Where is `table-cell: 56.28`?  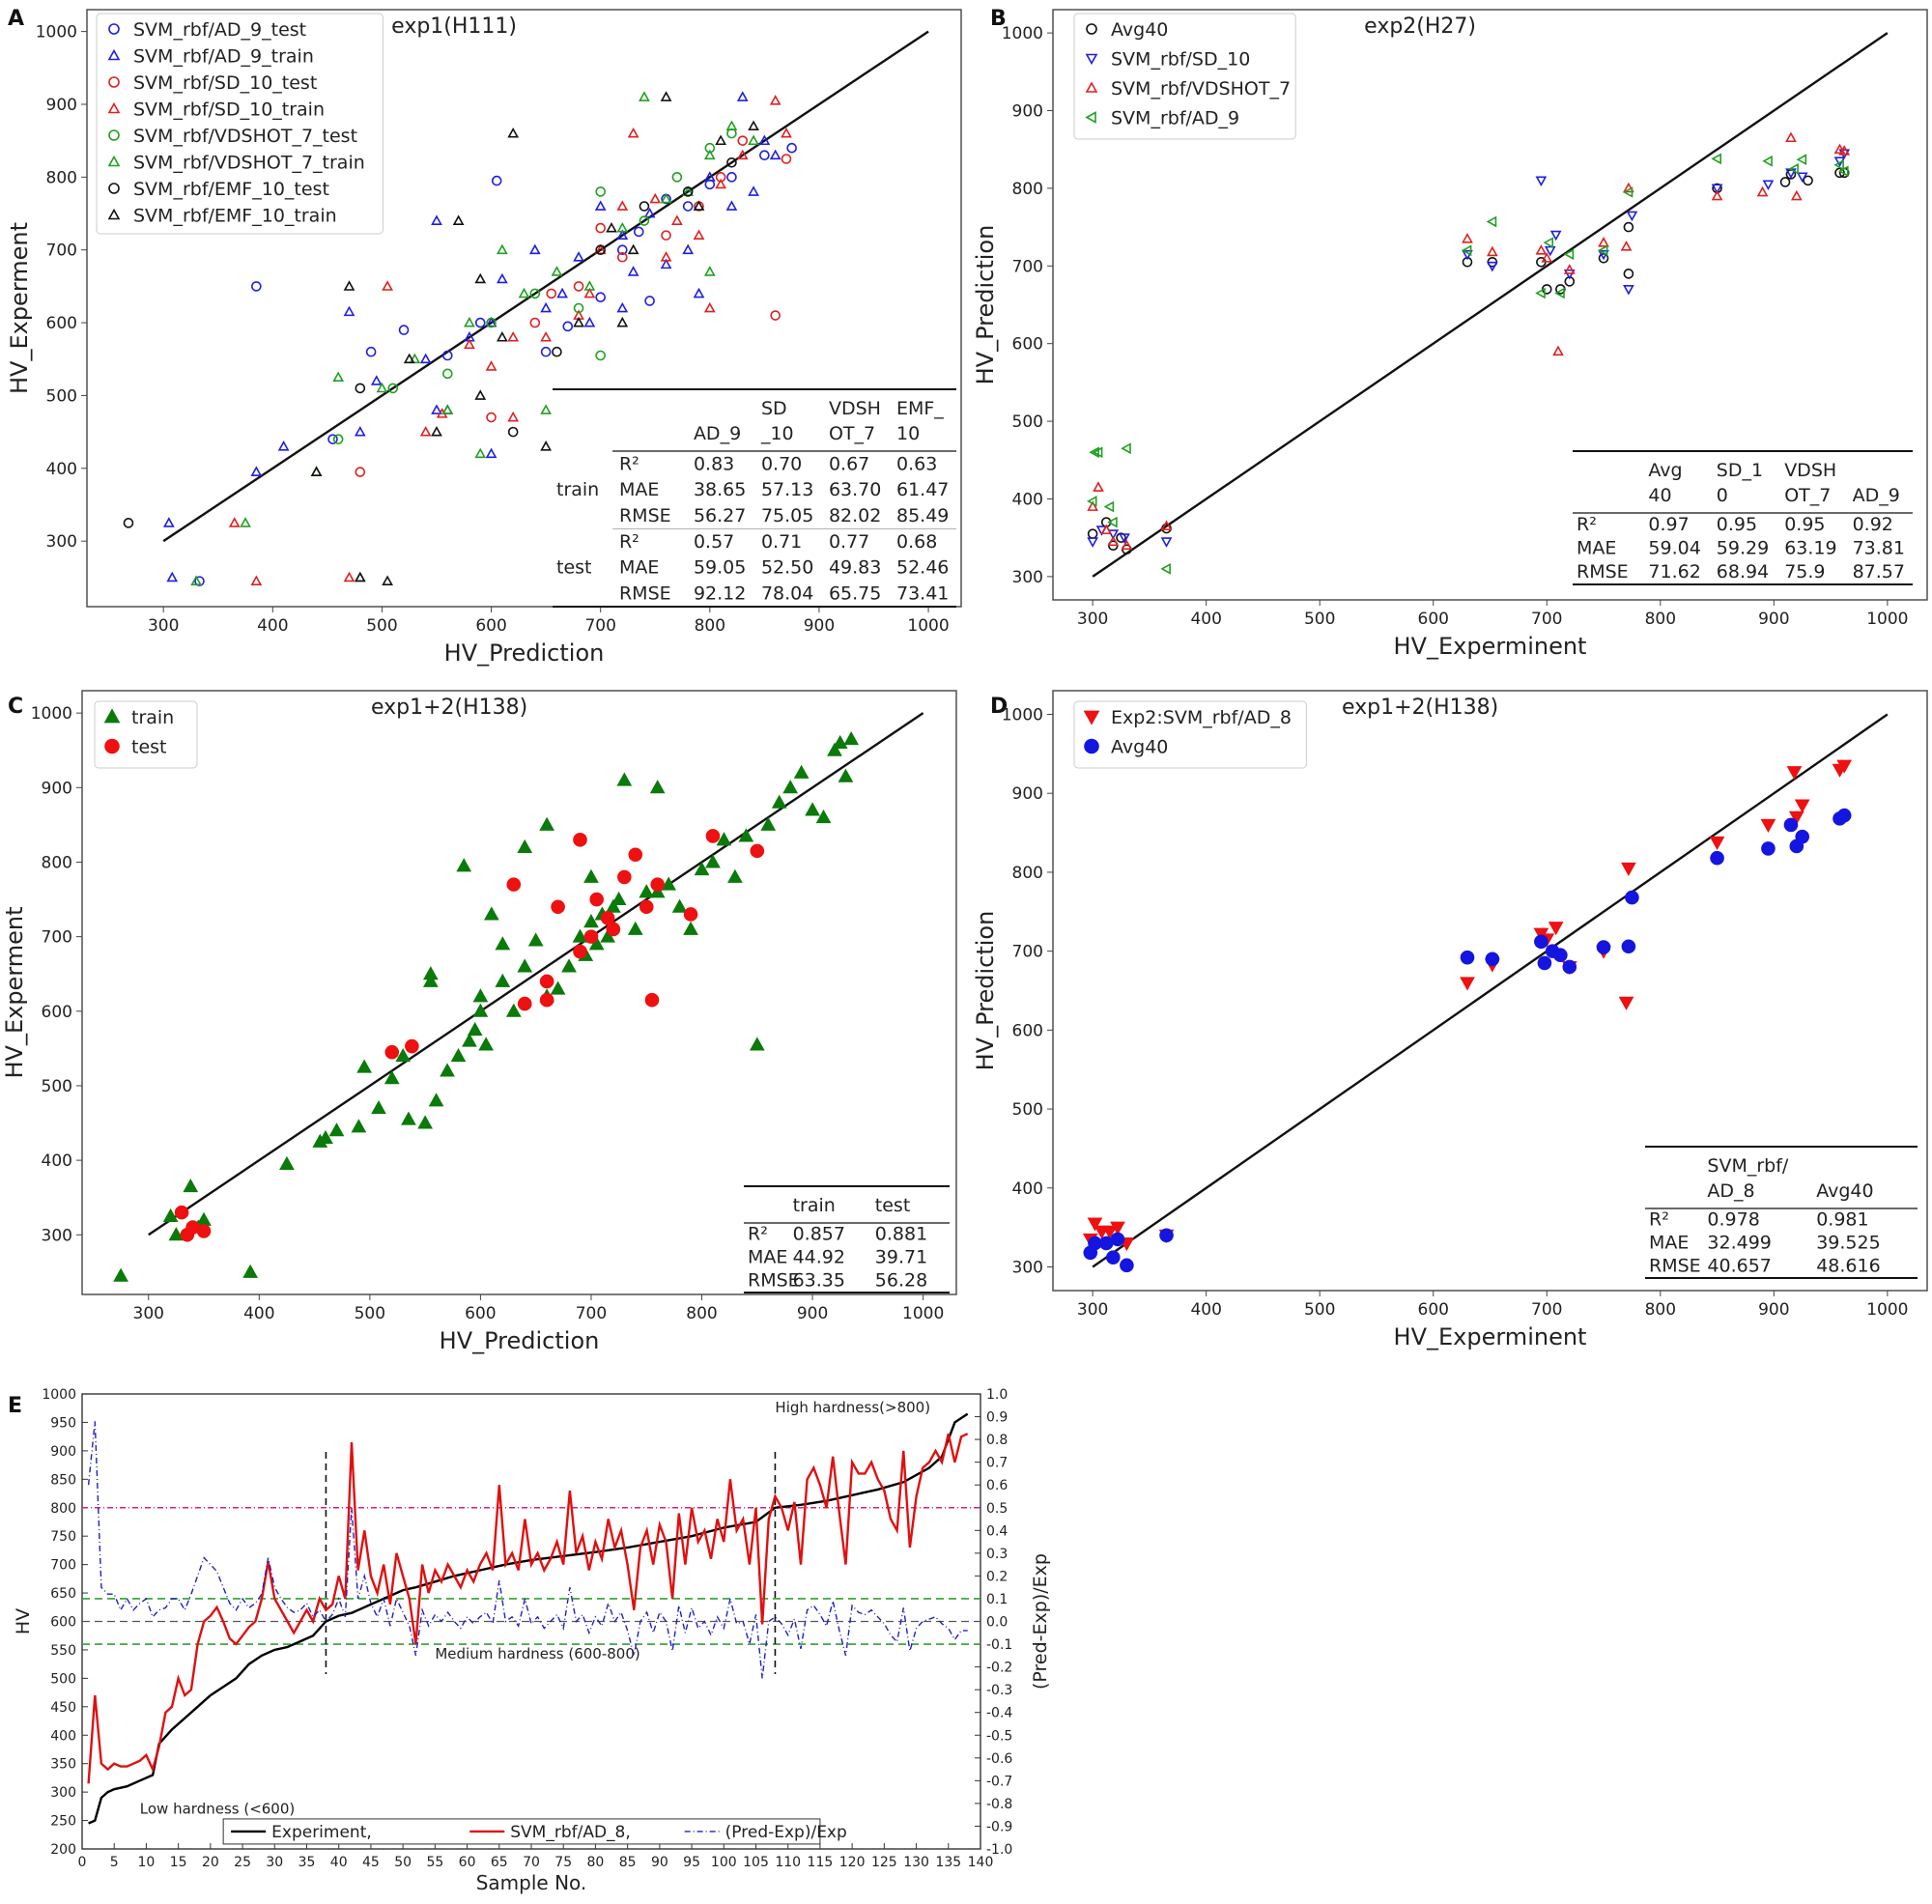
table-cell: 56.28 is located at coordinates (901, 1280).